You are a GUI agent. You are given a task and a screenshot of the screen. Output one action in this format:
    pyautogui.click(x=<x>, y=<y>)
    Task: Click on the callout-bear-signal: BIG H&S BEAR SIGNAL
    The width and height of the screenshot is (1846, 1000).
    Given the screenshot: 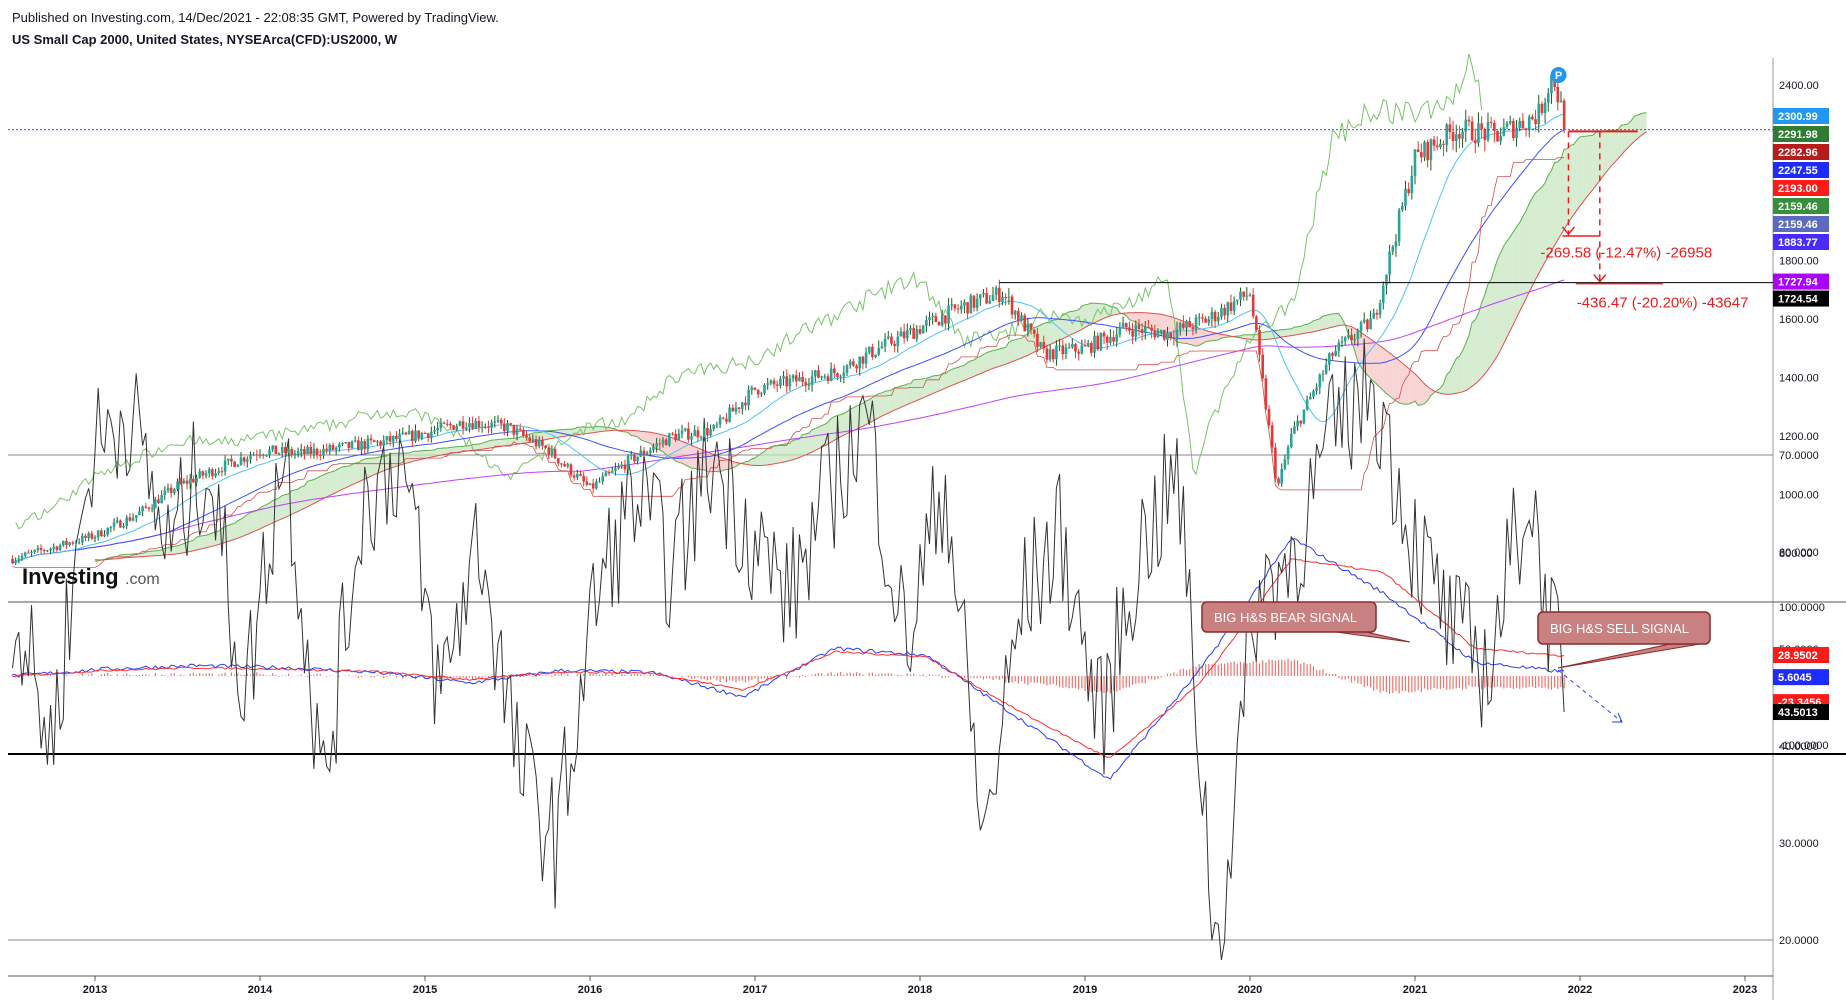 What is the action you would take?
    pyautogui.click(x=1306, y=622)
    